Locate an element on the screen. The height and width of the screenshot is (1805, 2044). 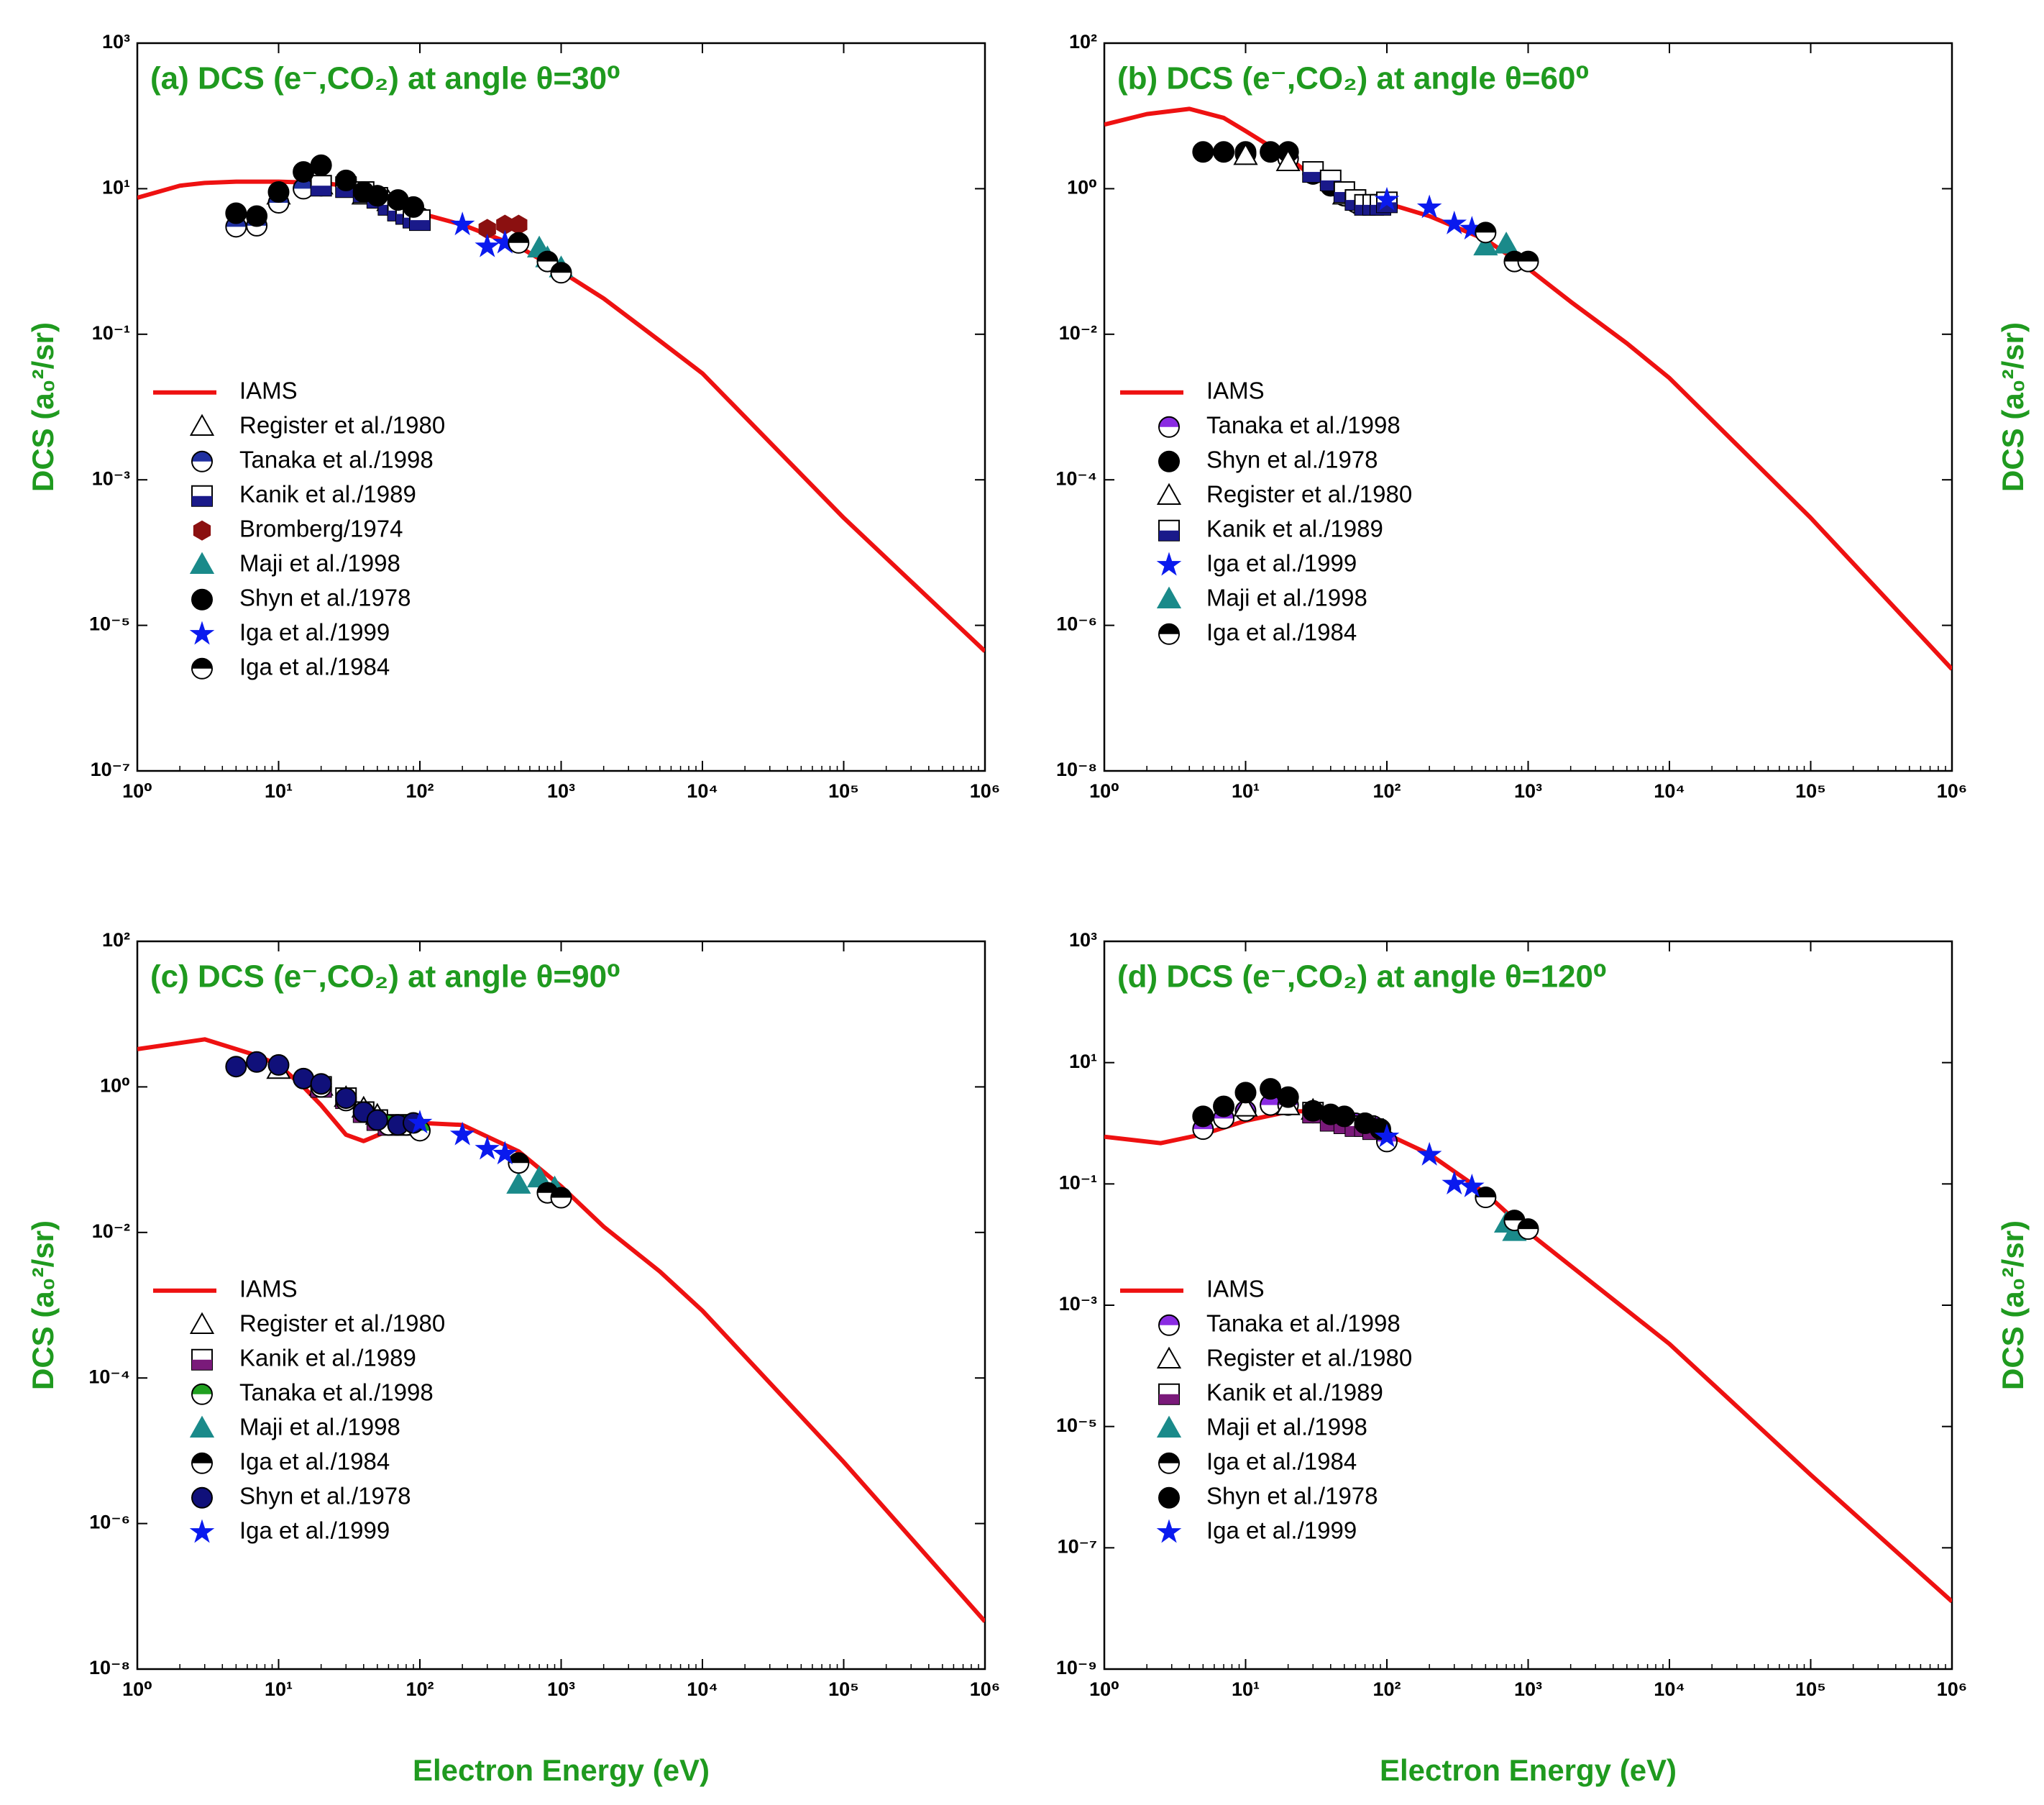
legend-label: Kanik et al./1989 is located at coordinates (327, 494).